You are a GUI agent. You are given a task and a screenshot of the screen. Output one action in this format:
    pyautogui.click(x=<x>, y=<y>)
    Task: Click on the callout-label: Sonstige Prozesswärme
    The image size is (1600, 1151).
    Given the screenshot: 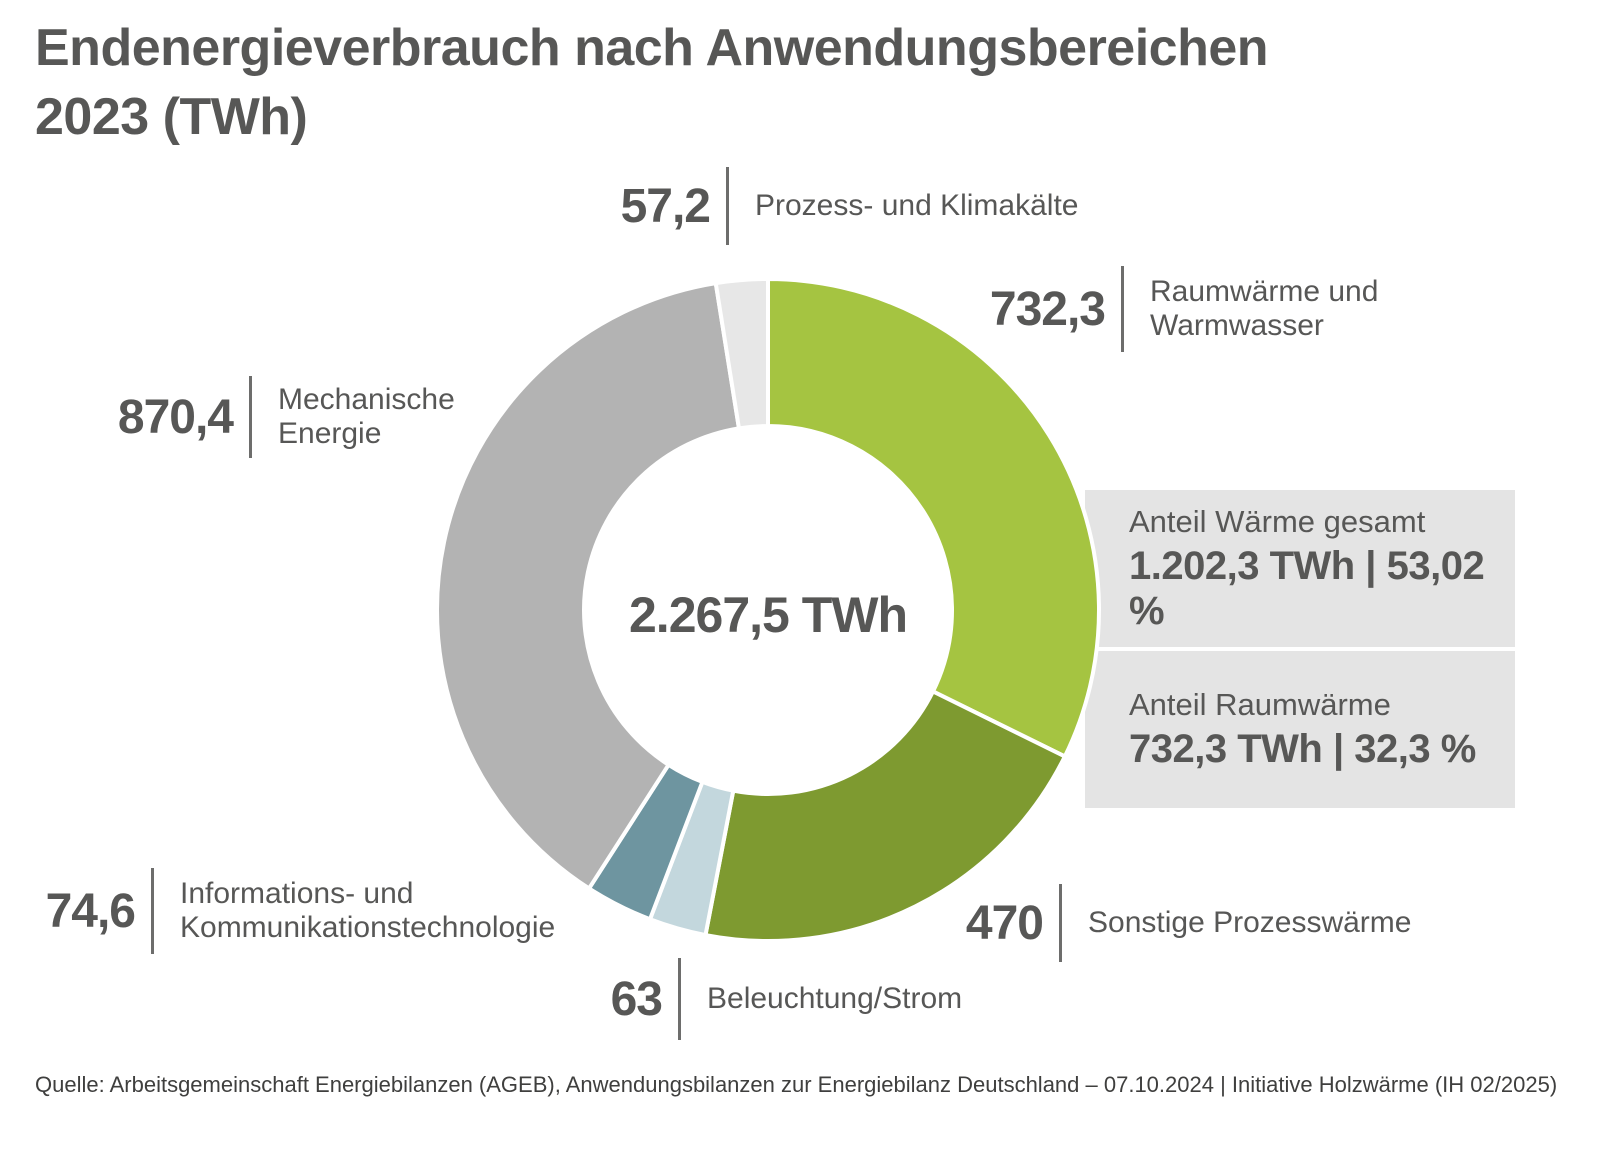 What is the action you would take?
    pyautogui.click(x=1250, y=922)
    